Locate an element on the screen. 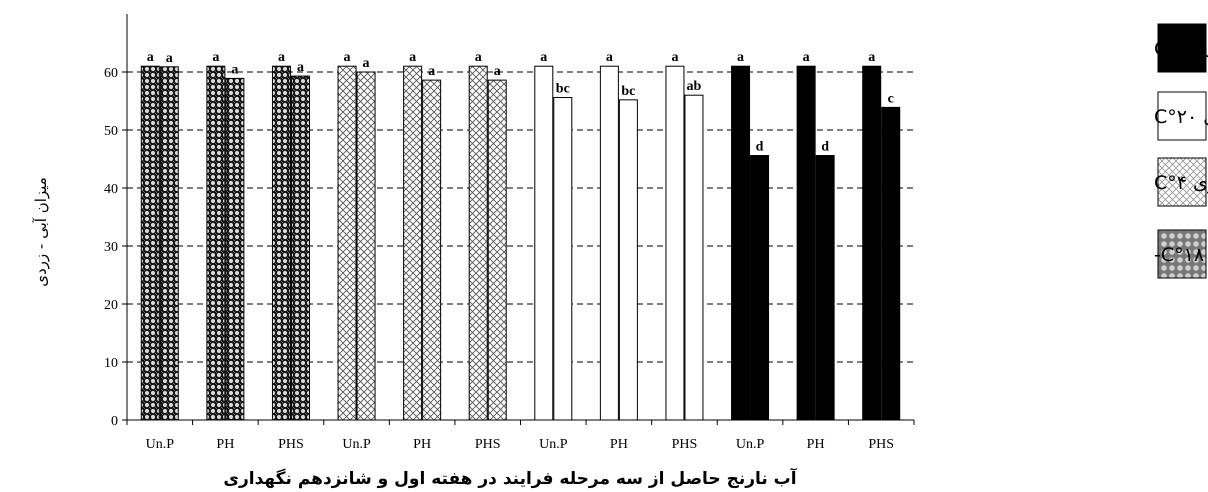 This screenshot has width=1208, height=492. bar-label-4-1: a is located at coordinates (431, 71).